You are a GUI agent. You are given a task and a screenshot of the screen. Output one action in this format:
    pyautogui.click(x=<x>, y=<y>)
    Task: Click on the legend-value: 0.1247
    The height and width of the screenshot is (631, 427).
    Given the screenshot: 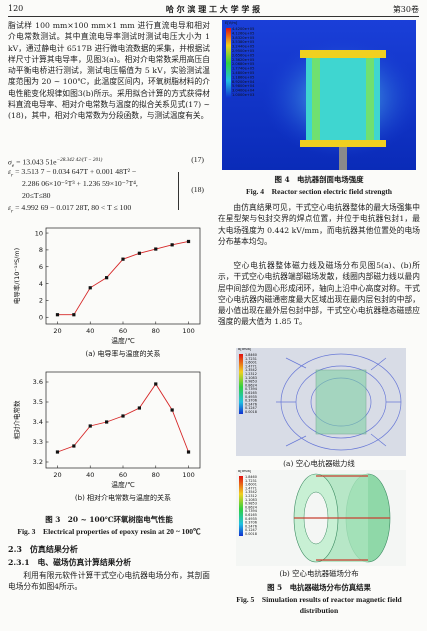 What is the action you would take?
    pyautogui.click(x=251, y=530)
    